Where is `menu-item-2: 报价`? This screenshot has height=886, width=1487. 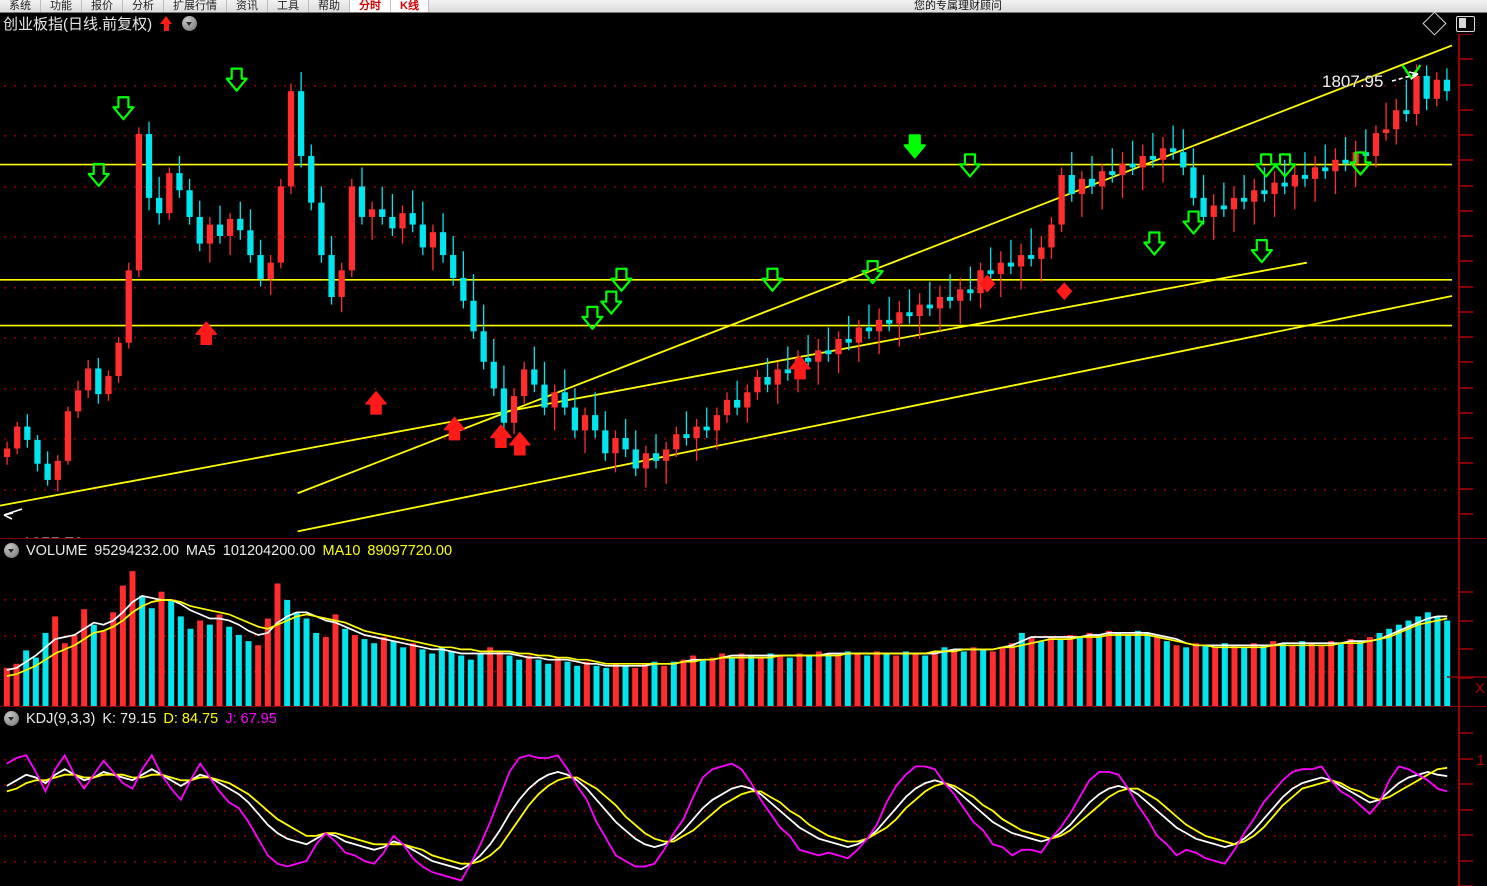 menu-item-2: 报价 is located at coordinates (102, 6).